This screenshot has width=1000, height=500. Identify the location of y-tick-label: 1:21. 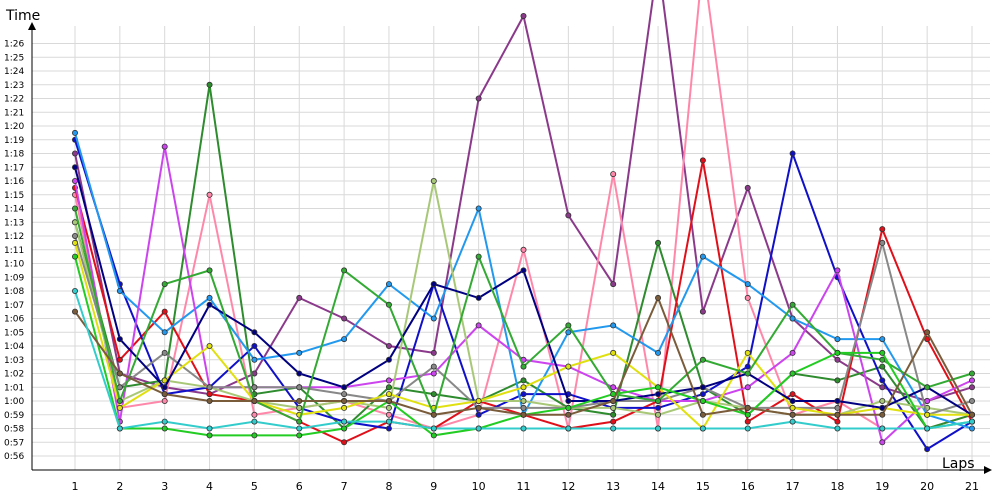
(14, 113).